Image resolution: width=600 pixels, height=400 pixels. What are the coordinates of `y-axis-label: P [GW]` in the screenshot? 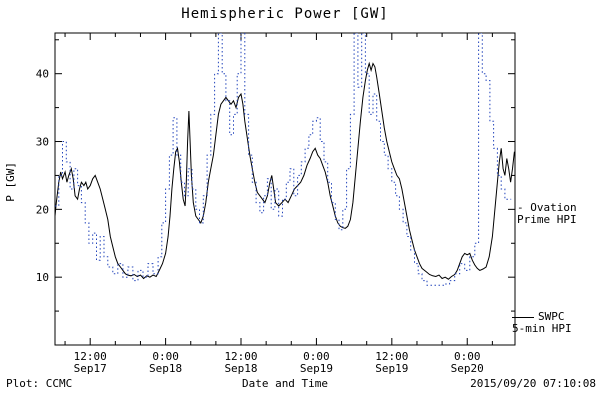 It's located at (10, 182).